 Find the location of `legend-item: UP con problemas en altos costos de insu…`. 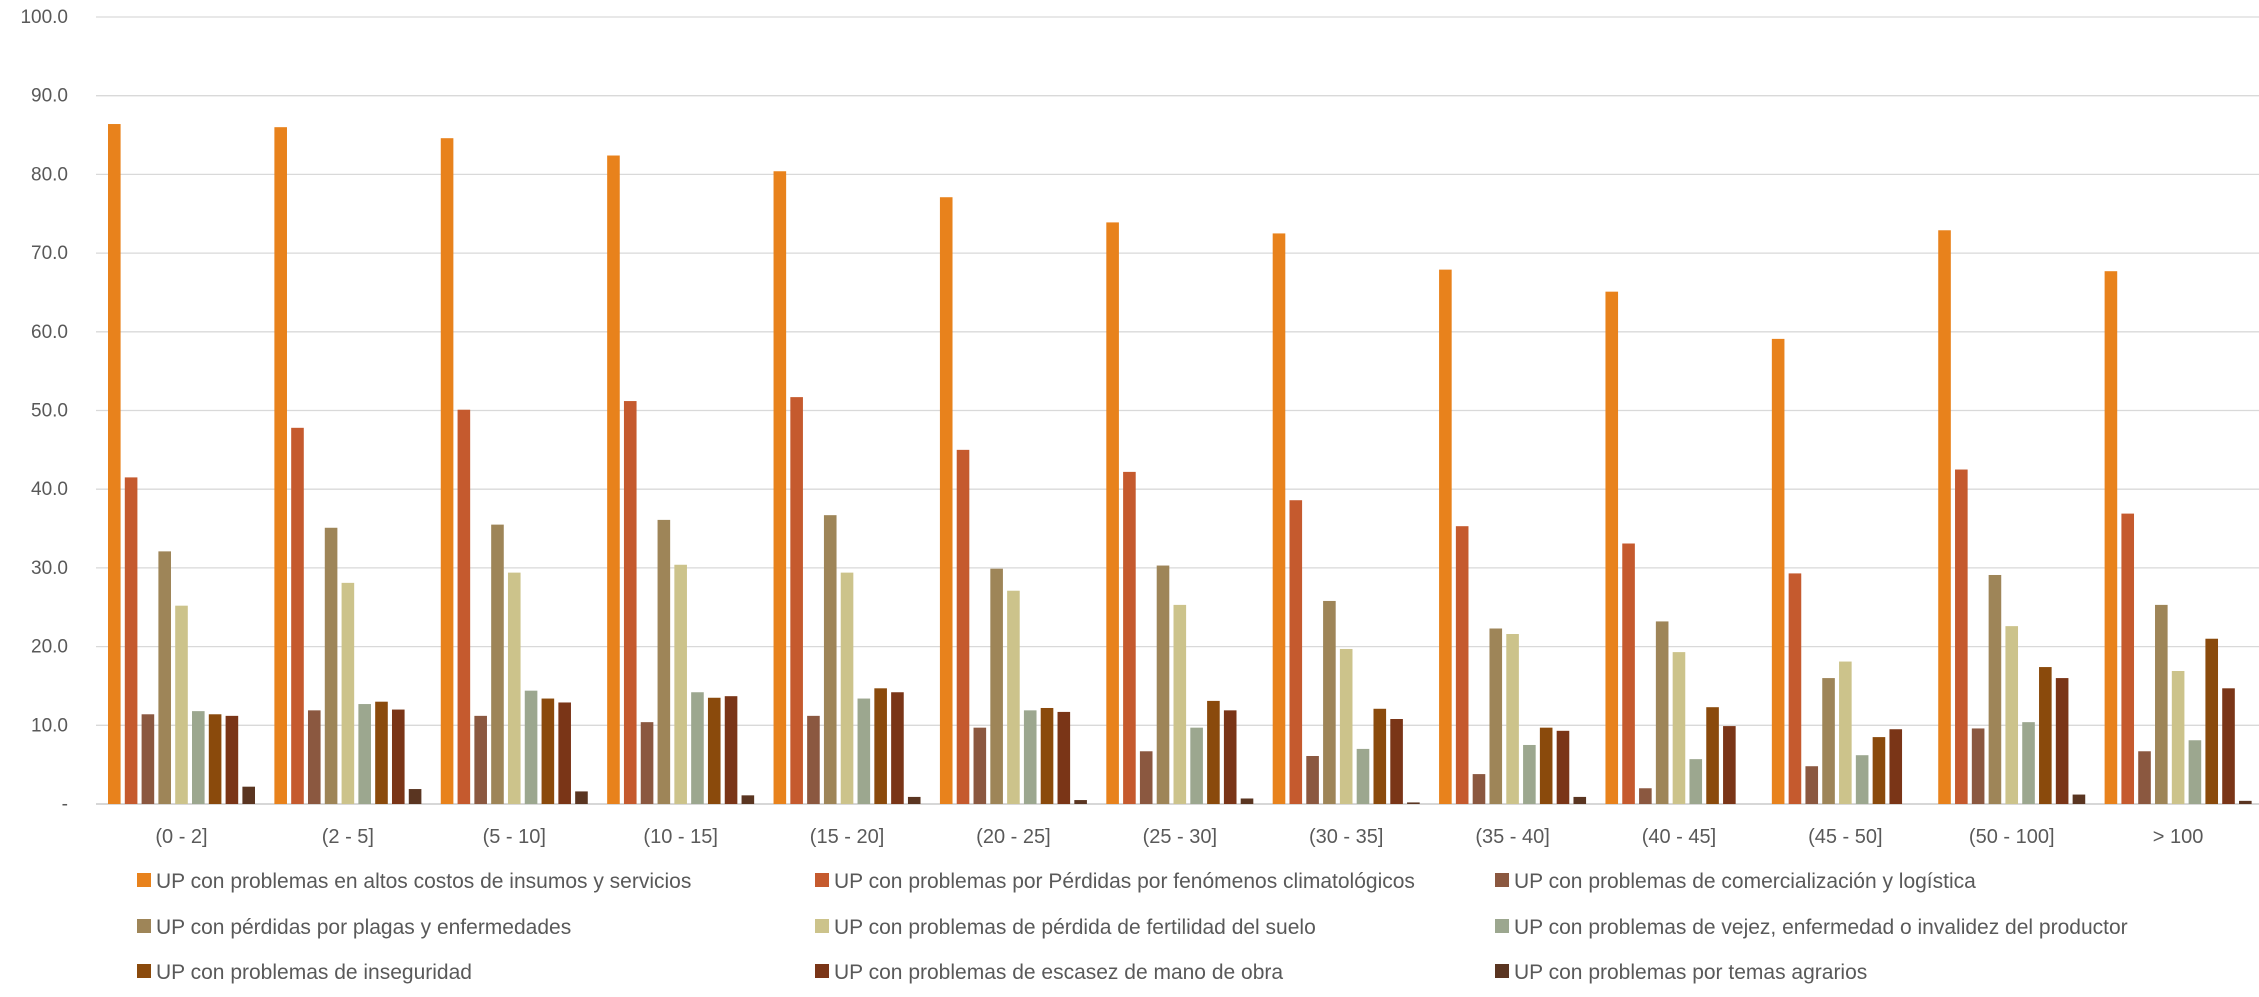

legend-item: UP con problemas en altos costos de insu… is located at coordinates (414, 881).